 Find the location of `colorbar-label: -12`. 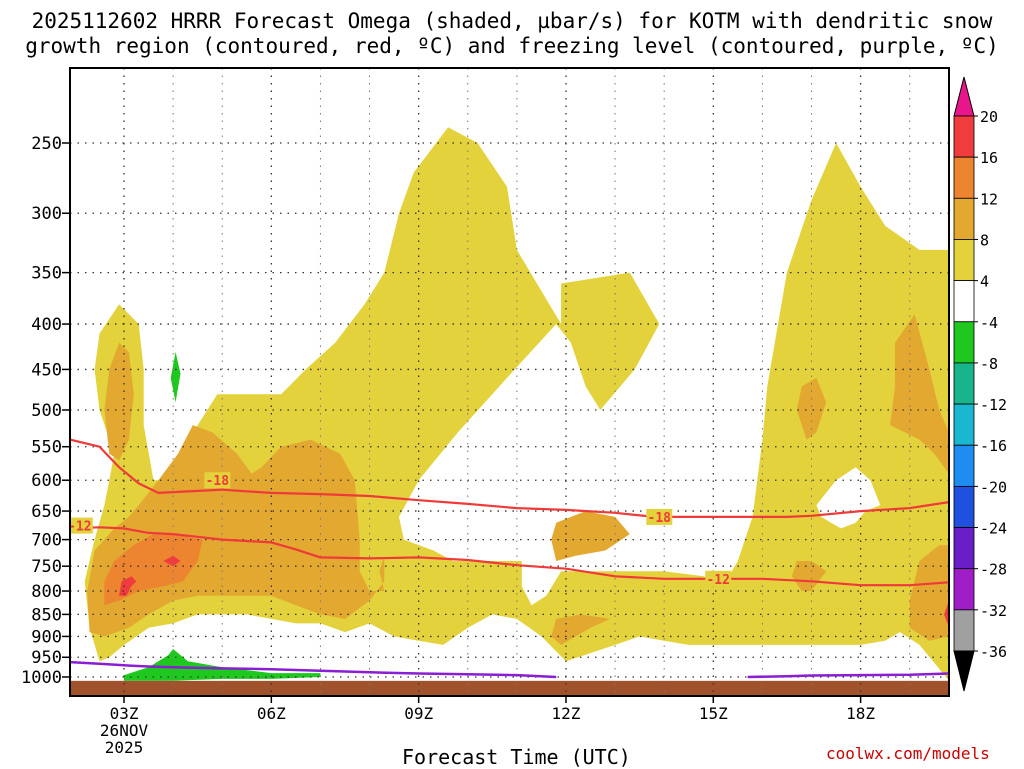

colorbar-label: -12 is located at coordinates (993, 405).